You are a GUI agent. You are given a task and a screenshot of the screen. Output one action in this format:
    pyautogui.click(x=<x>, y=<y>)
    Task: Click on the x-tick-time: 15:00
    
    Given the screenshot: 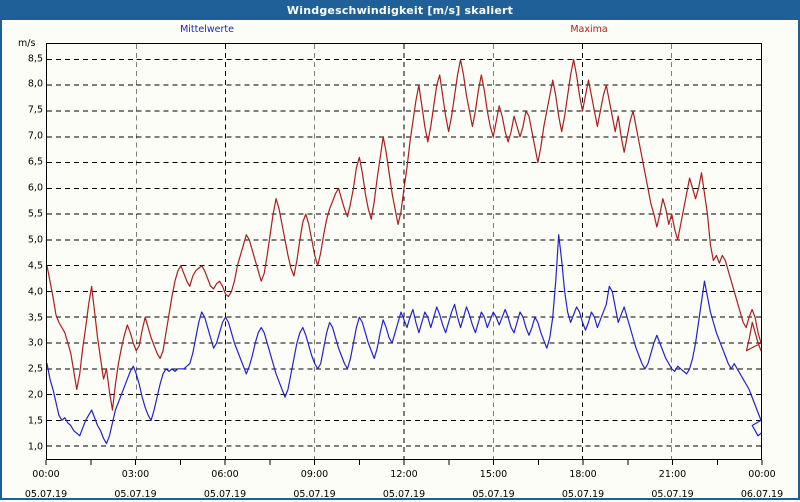 What is the action you would take?
    pyautogui.click(x=493, y=474)
    